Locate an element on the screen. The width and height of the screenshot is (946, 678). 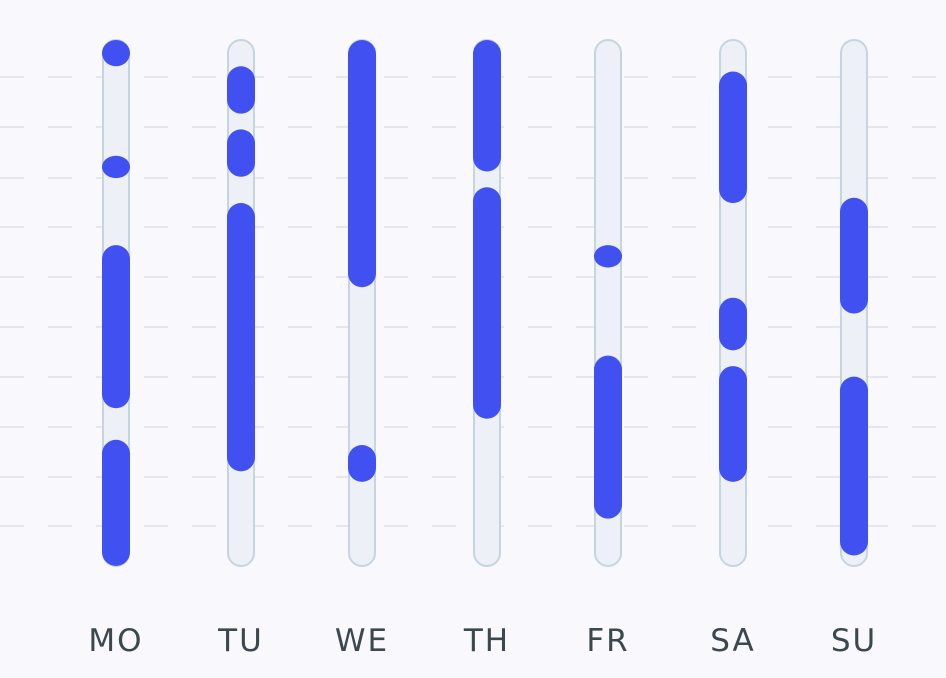
day-label-su: SU is located at coordinates (854, 641).